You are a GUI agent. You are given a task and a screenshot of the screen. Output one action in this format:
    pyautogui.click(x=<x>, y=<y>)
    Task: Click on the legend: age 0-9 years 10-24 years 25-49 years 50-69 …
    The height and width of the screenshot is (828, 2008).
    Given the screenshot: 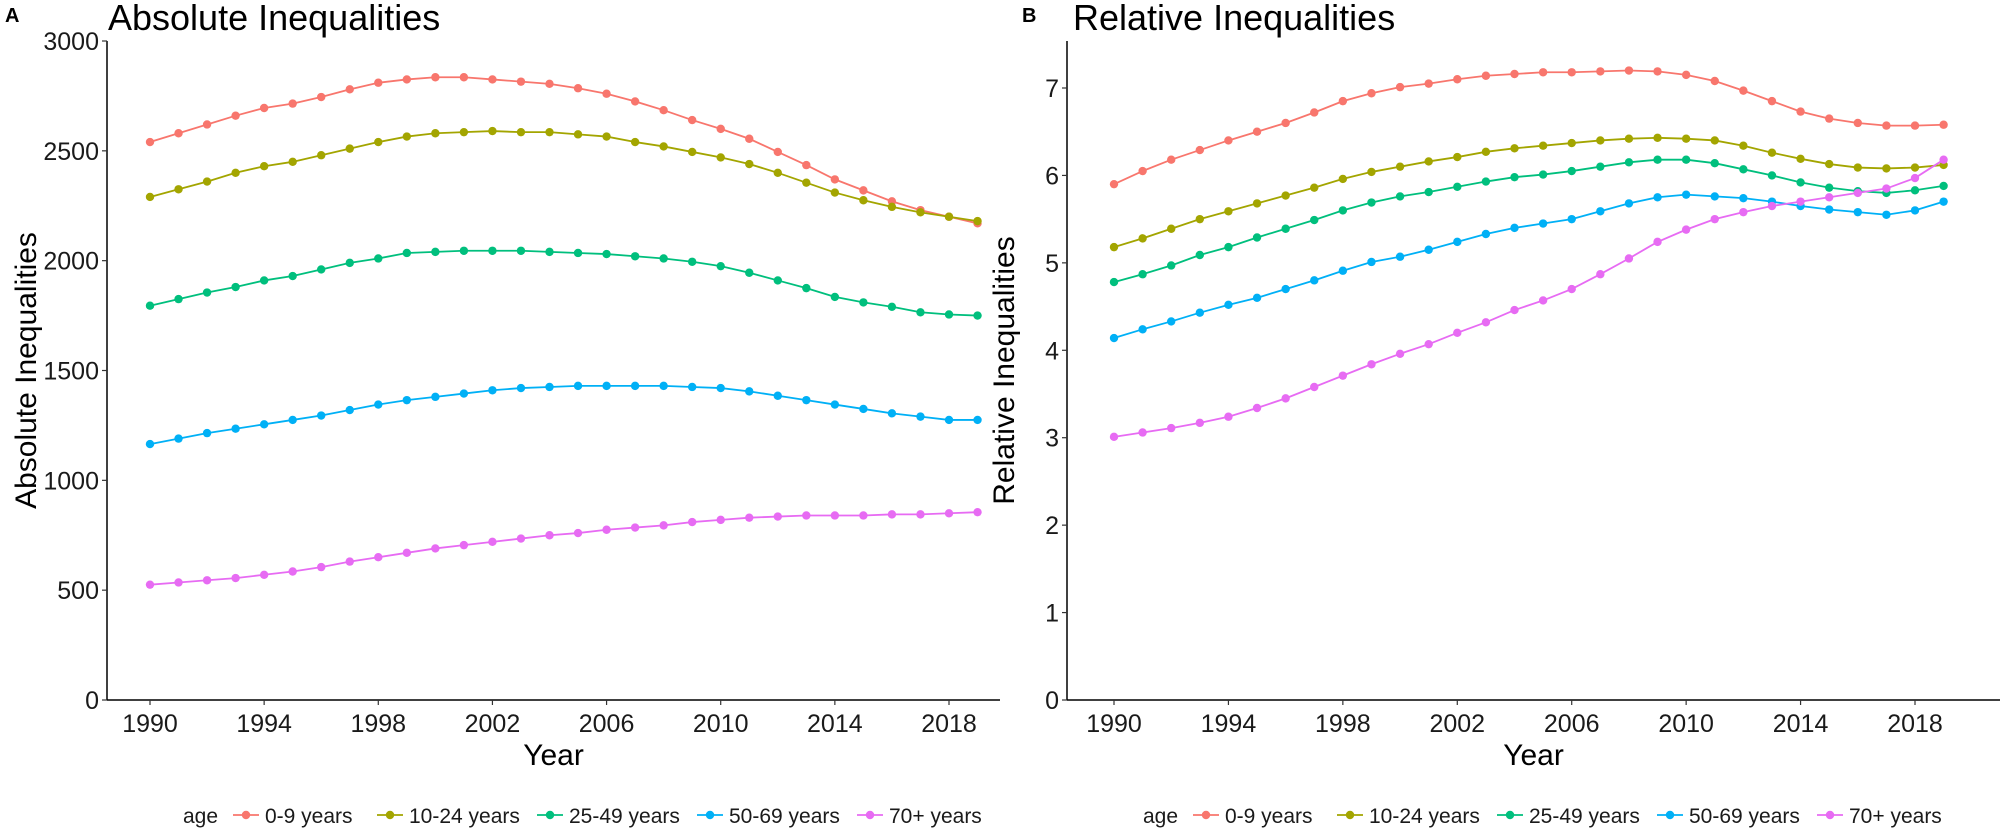 What is the action you would take?
    pyautogui.click(x=582, y=816)
    